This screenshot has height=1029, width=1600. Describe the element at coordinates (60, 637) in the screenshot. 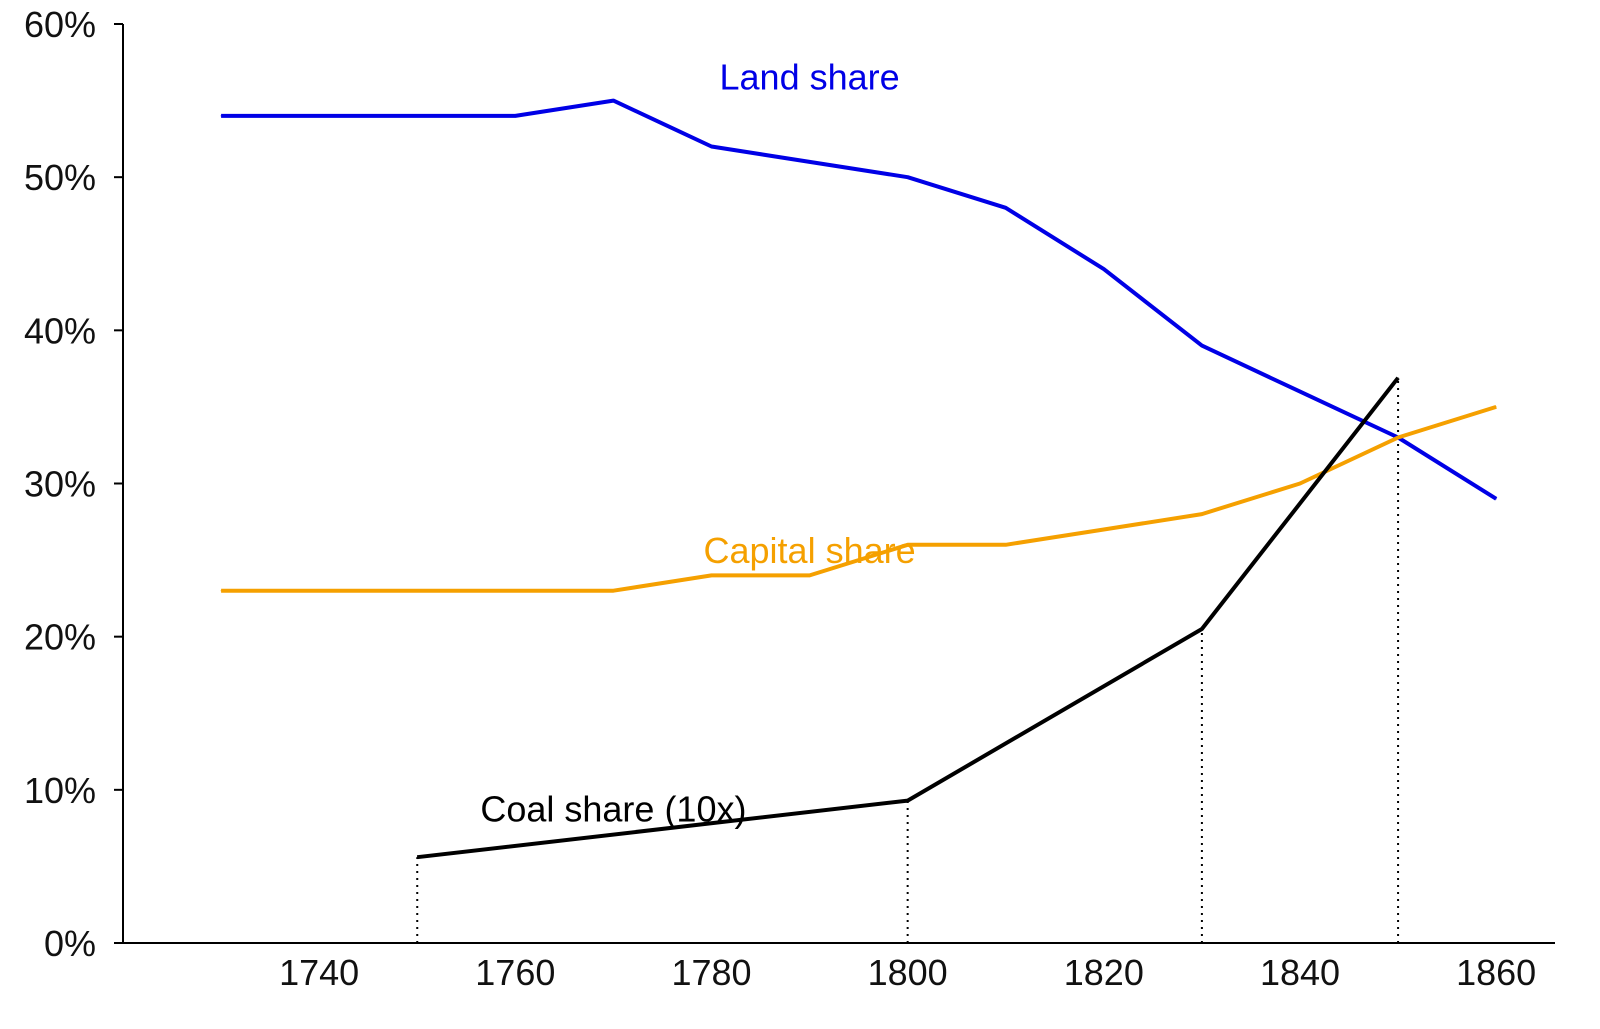

I see `y-tick-label: 20%` at that location.